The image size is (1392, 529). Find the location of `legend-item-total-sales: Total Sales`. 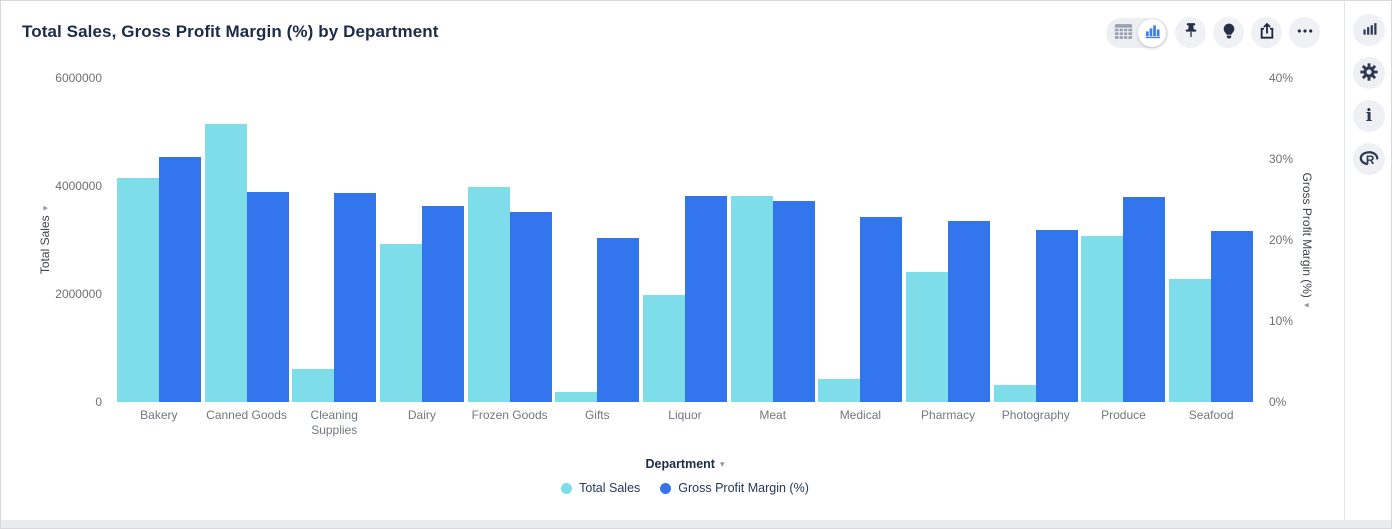

legend-item-total-sales: Total Sales is located at coordinates (600, 488).